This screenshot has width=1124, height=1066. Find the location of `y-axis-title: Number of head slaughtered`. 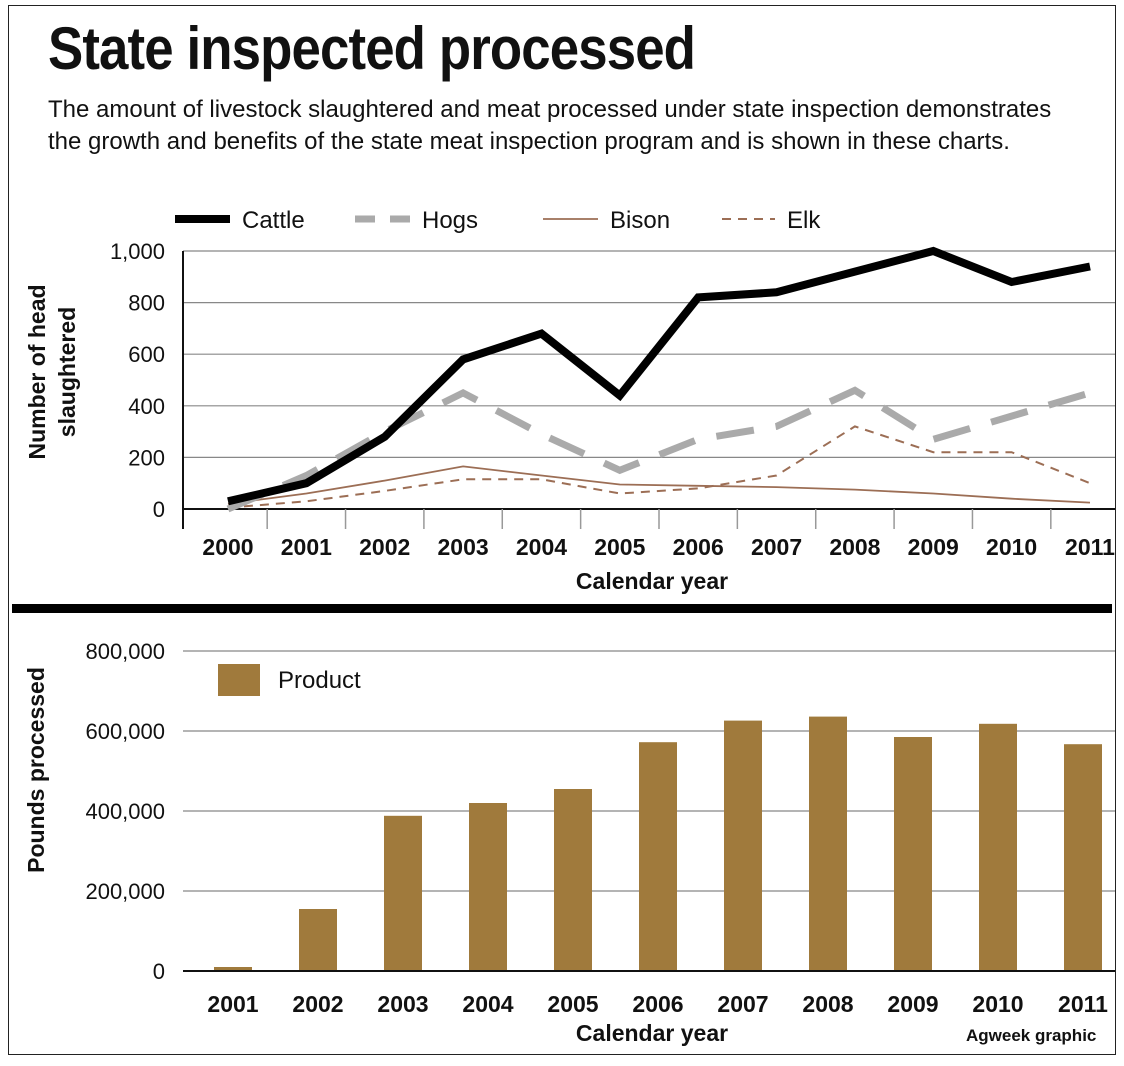

y-axis-title: Number of head slaughtered is located at coordinates (52, 371).